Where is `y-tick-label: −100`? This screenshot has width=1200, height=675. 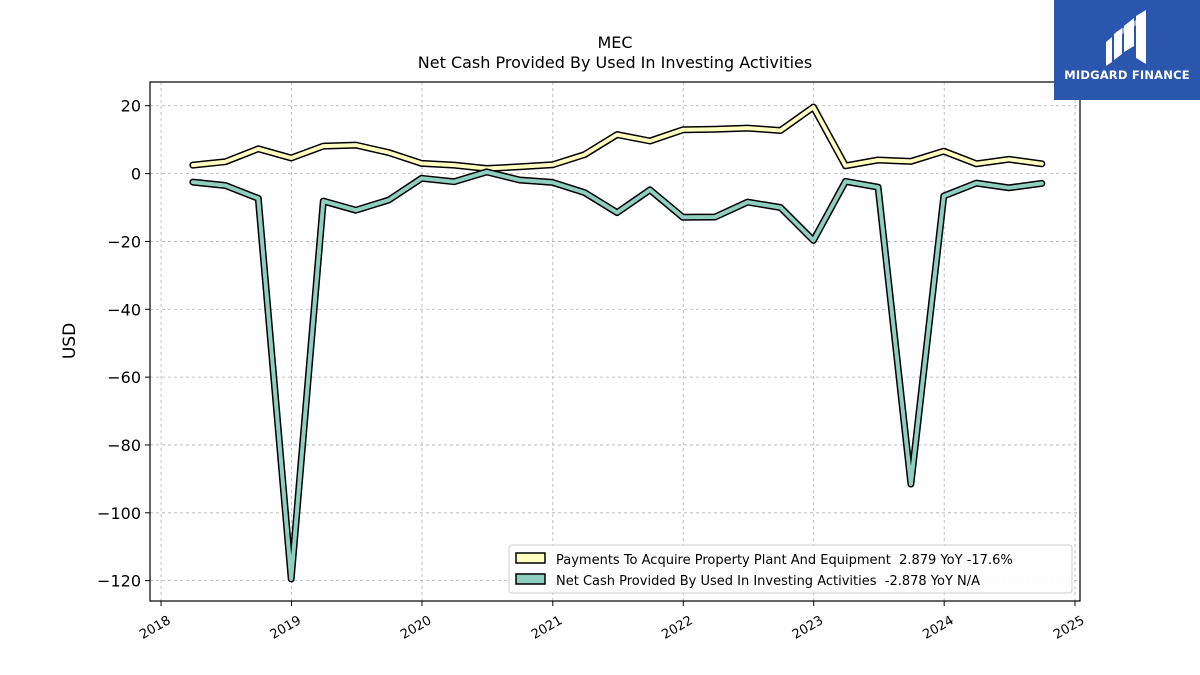 y-tick-label: −100 is located at coordinates (119, 513).